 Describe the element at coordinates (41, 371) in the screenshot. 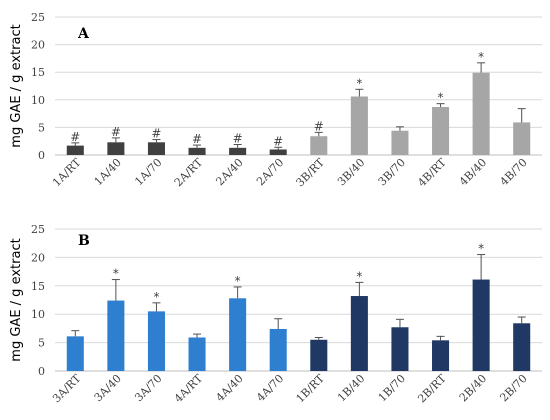

I see `panel-b-ytick-label: 0` at that location.